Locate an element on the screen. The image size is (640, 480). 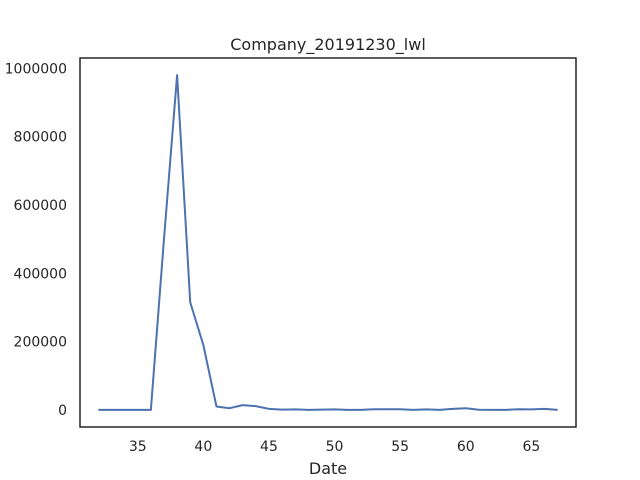
y-axis-ticks: 0 200000 400000 600000 800000 1000000 is located at coordinates (36, 240).